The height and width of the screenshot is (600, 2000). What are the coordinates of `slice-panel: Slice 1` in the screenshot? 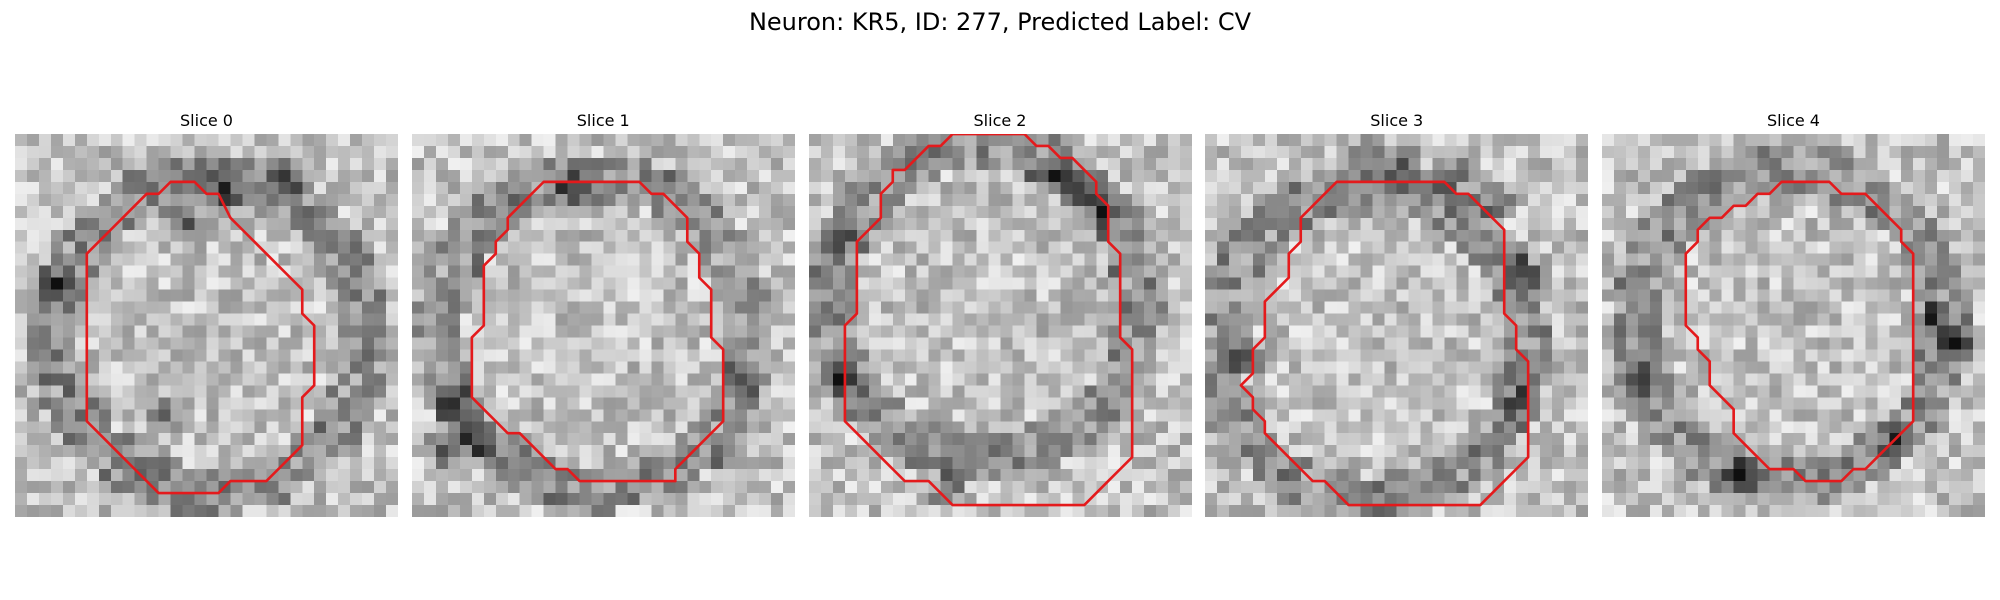 It's located at (603, 312).